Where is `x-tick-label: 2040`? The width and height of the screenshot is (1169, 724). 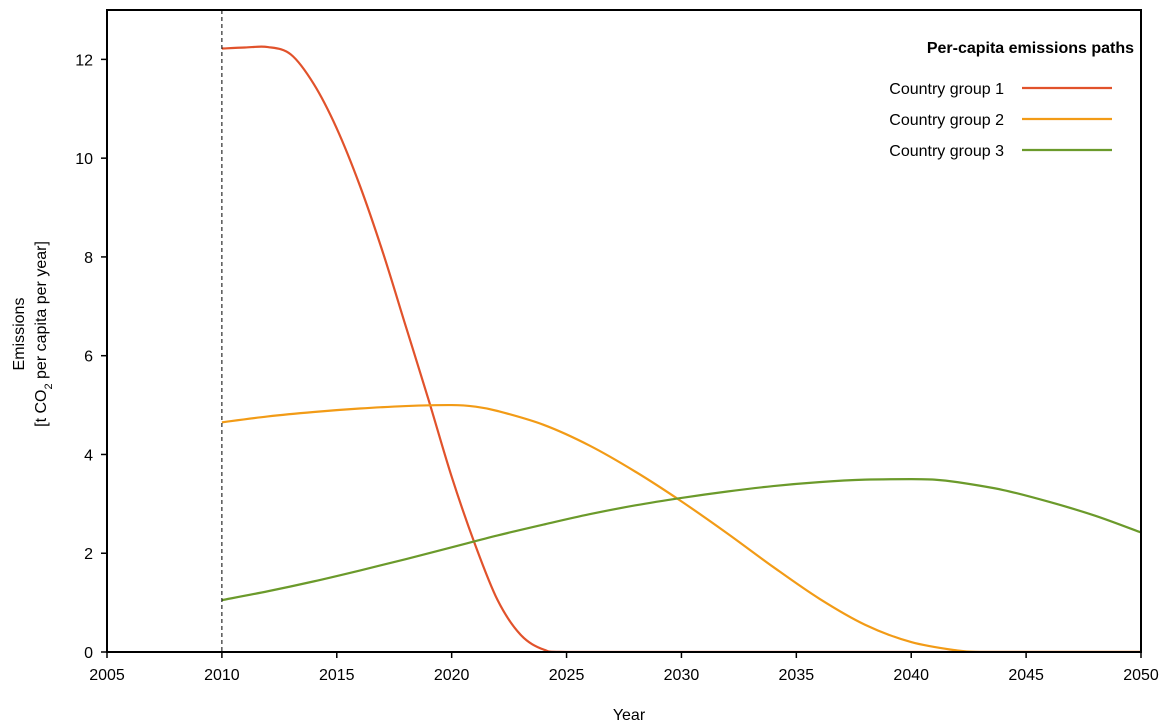 x-tick-label: 2040 is located at coordinates (911, 675).